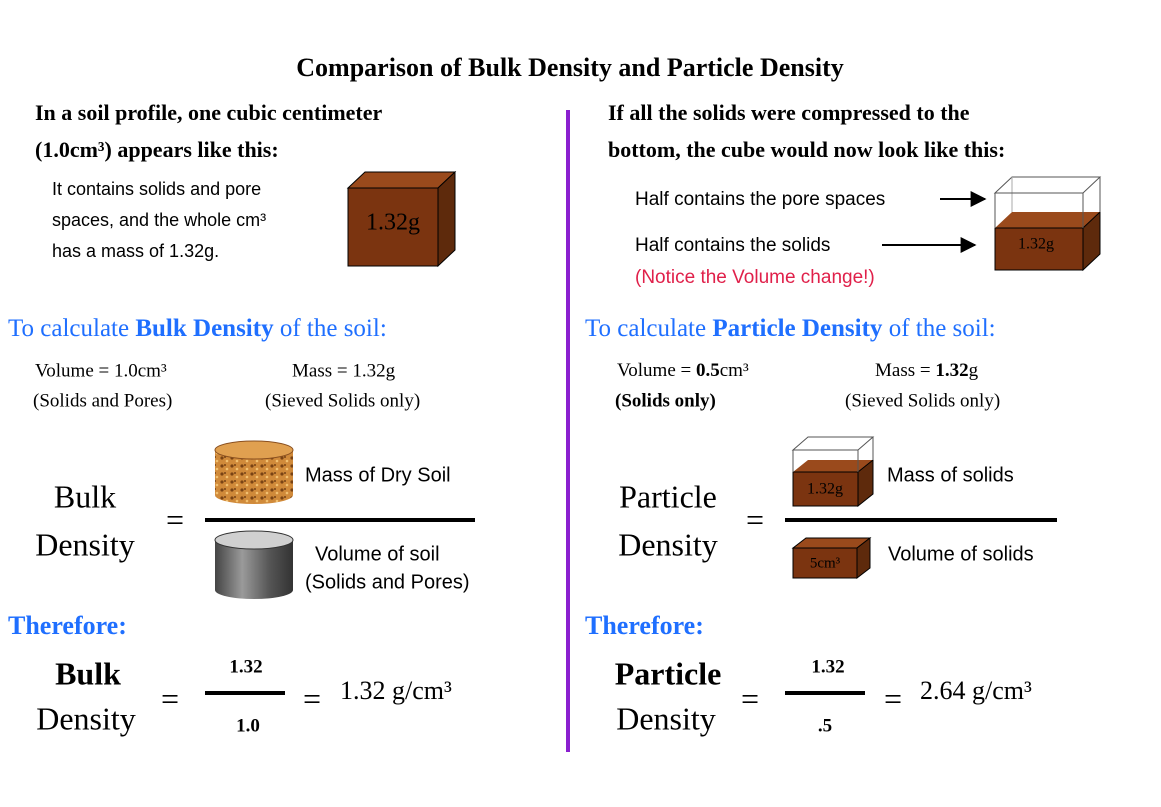 This screenshot has height=807, width=1161. What do you see at coordinates (833, 472) in the screenshot?
I see `solids-box` at bounding box center [833, 472].